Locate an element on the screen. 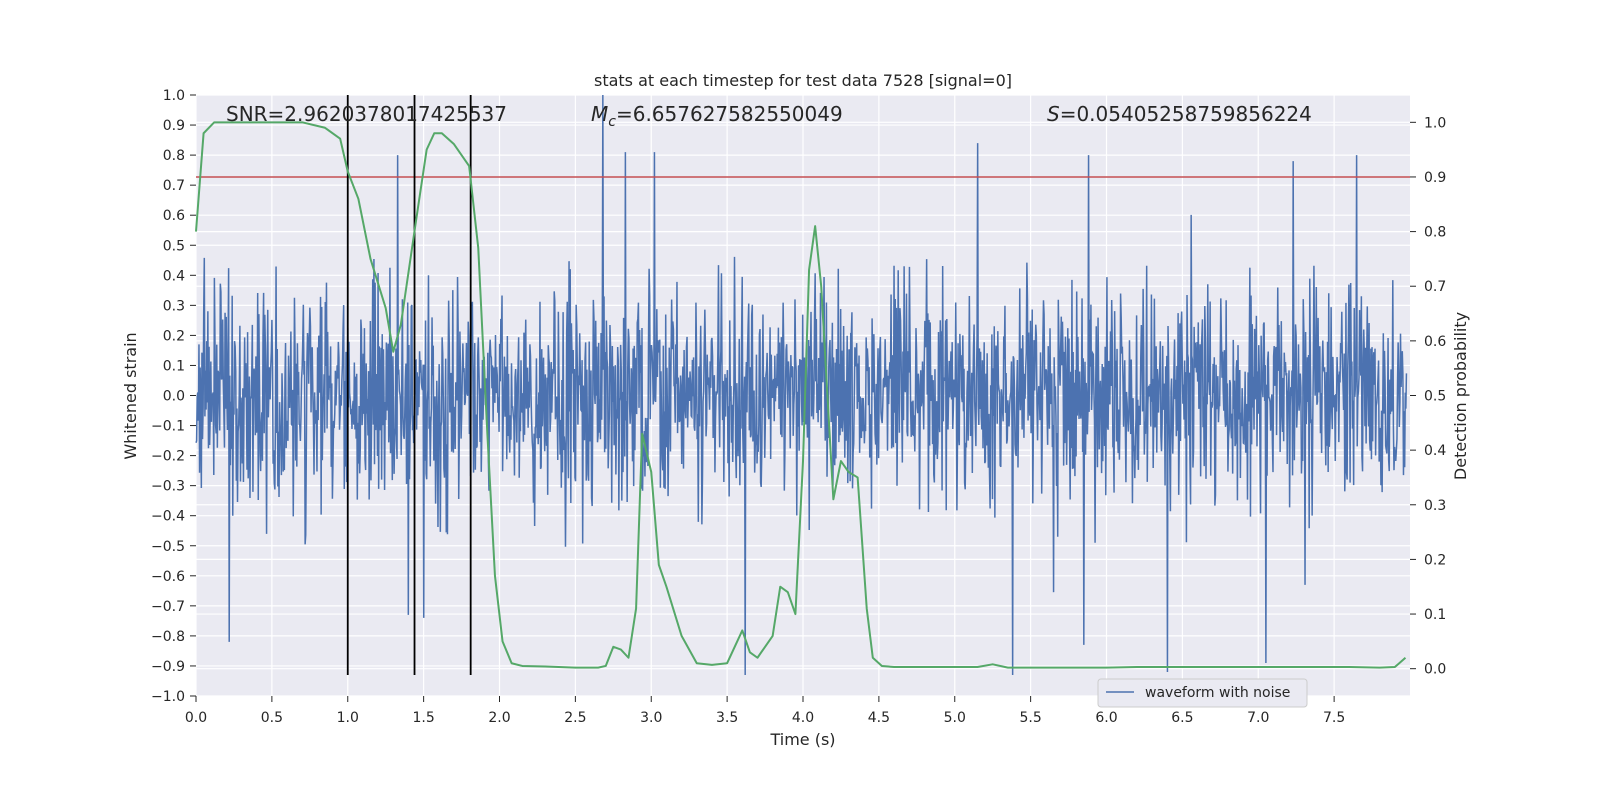 This screenshot has height=800, width=1600. x-tick-label: 4.5 is located at coordinates (879, 718).